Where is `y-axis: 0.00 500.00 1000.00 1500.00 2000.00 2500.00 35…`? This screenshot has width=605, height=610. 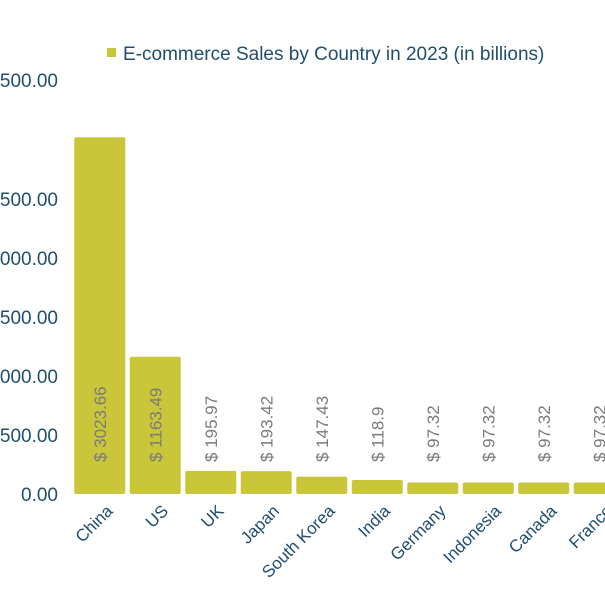
y-axis: 0.00 500.00 1000.00 1500.00 2000.00 2500.00 35… is located at coordinates (29, 288).